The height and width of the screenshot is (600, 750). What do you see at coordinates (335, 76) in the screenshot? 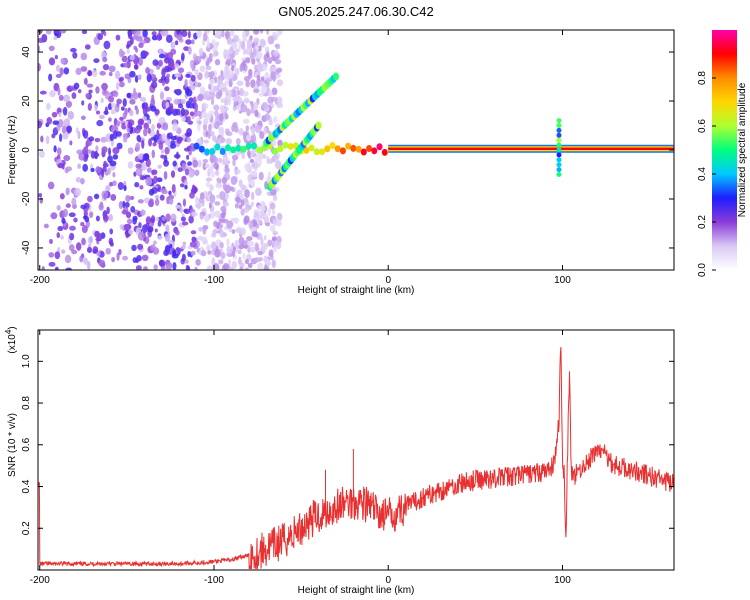
I see `chirp-cell` at bounding box center [335, 76].